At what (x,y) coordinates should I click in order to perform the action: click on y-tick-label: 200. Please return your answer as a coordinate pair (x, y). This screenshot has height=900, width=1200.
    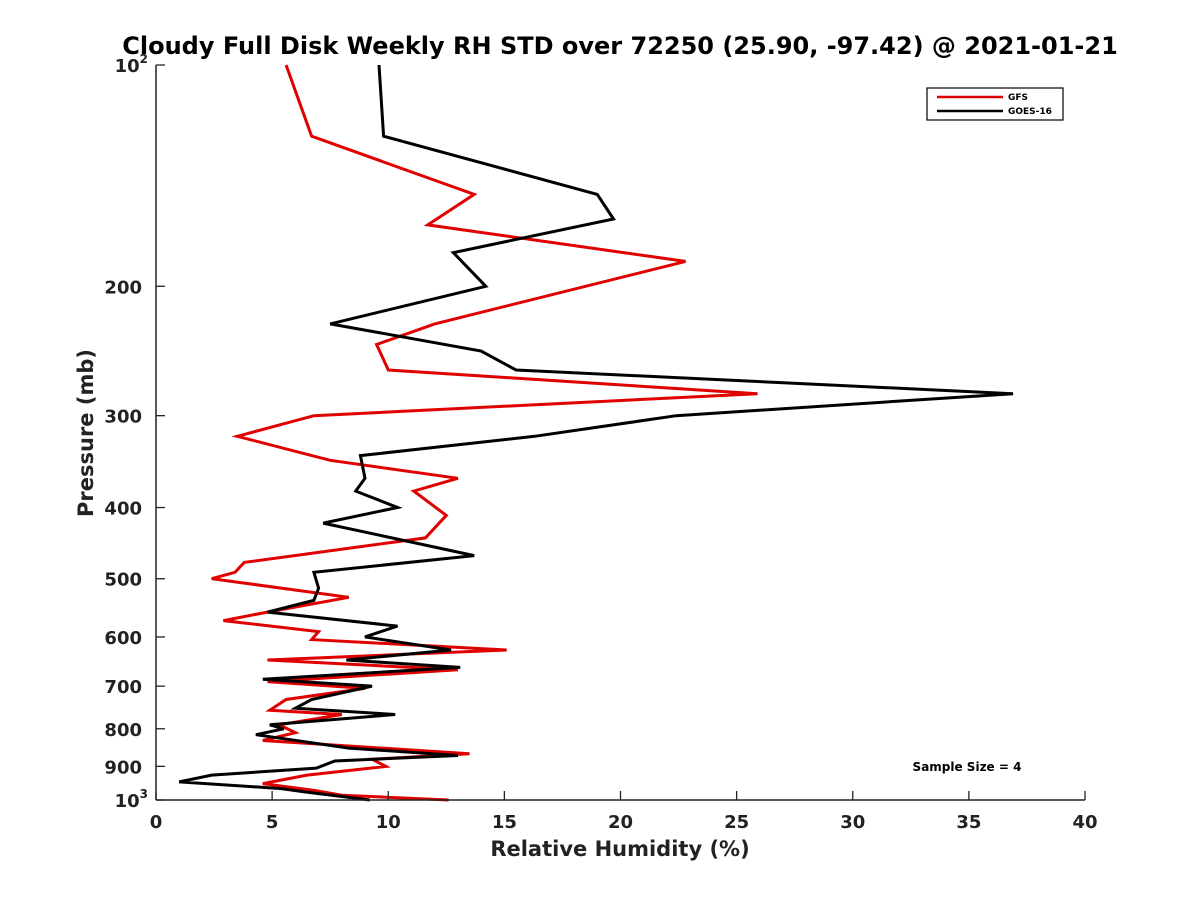
    Looking at the image, I should click on (123, 287).